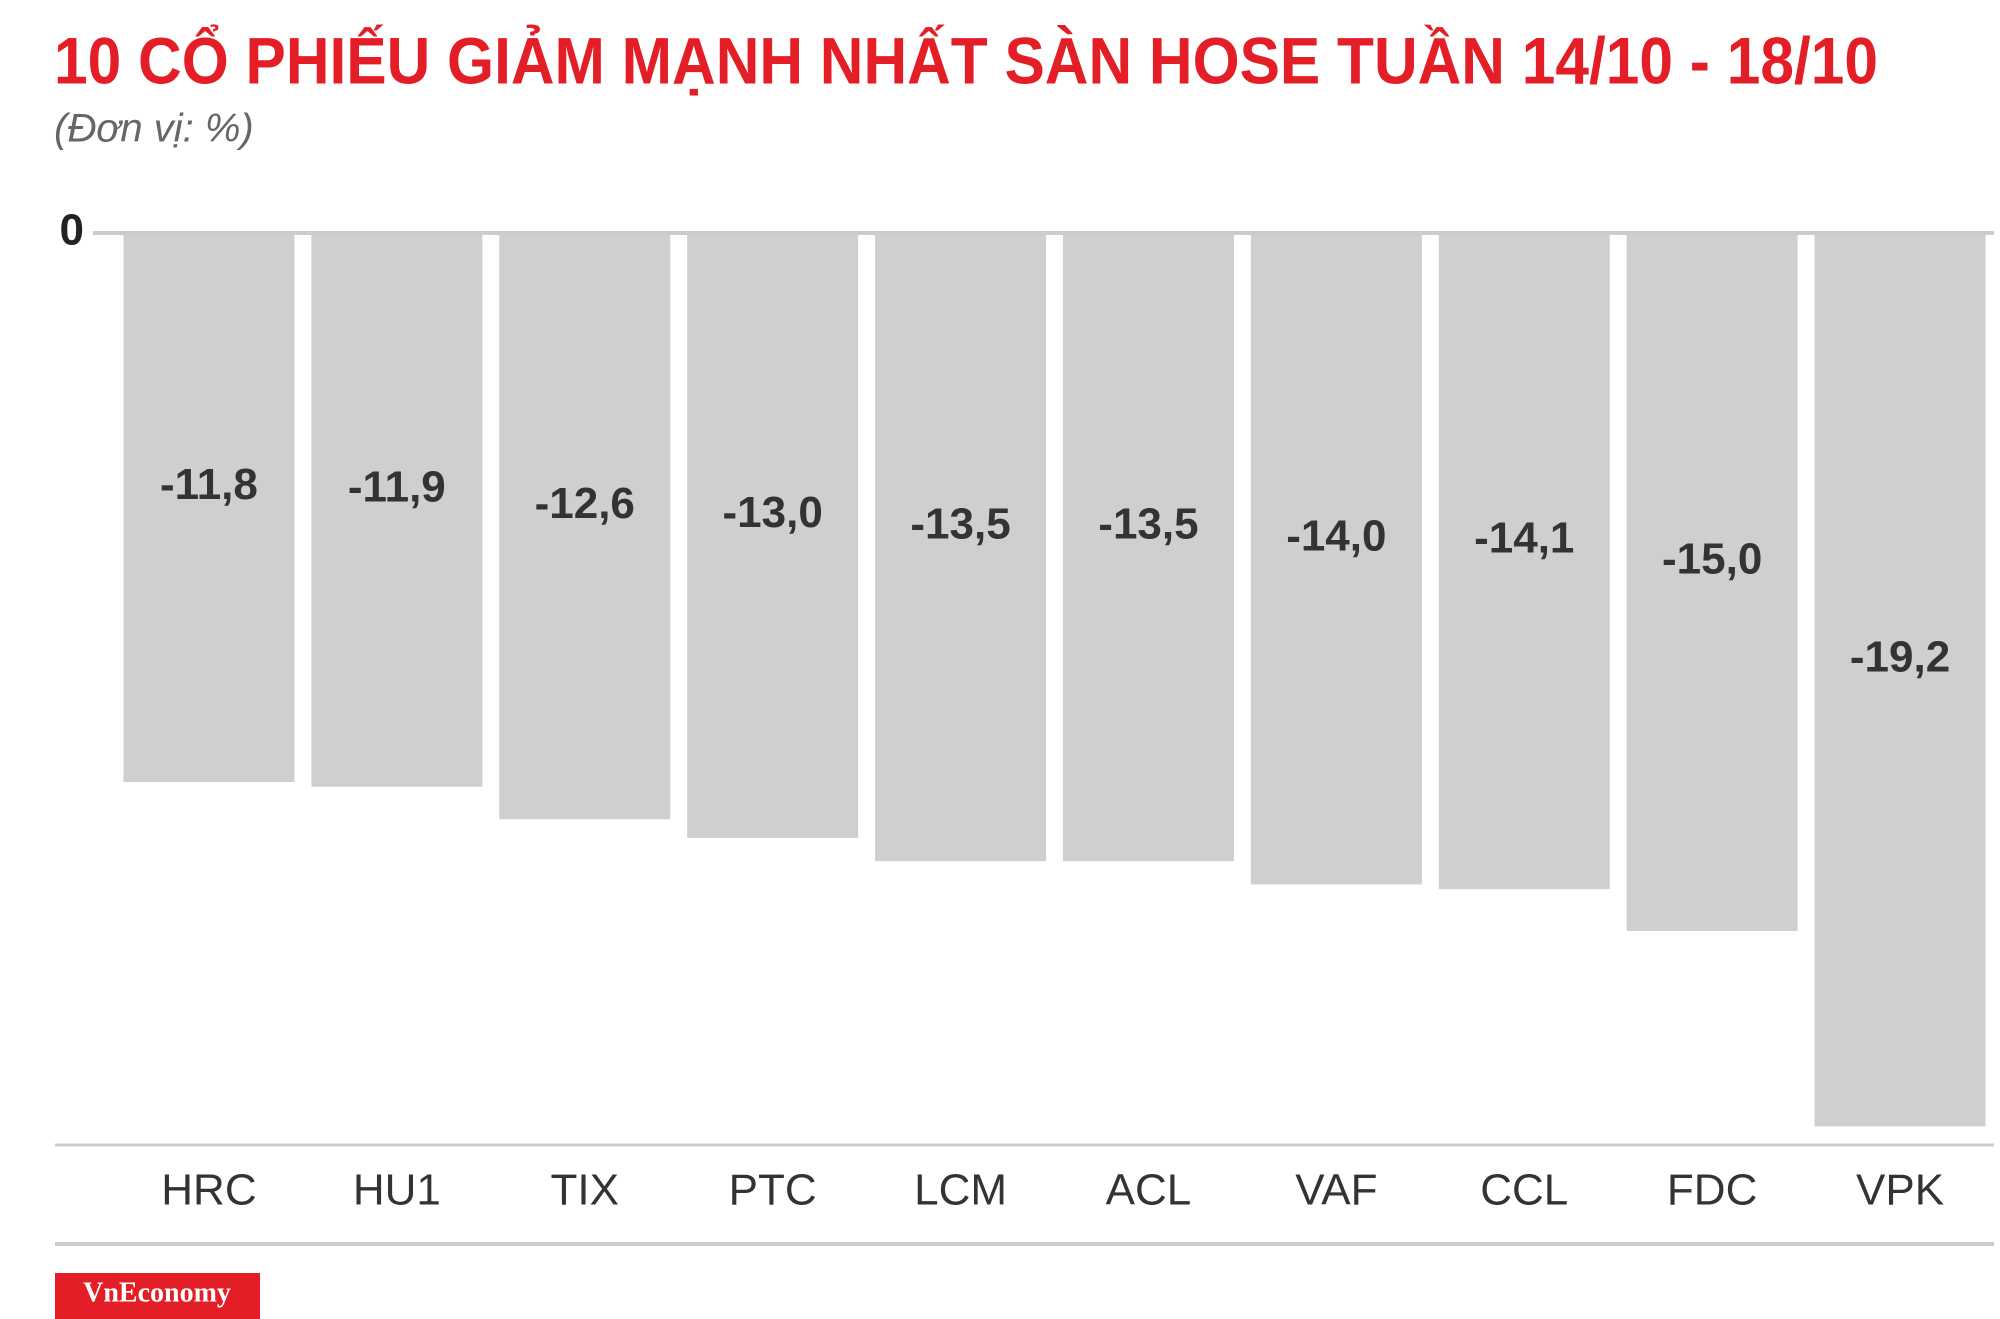 The image size is (2000, 1319). What do you see at coordinates (585, 503) in the screenshot?
I see `value-label: -12,6` at bounding box center [585, 503].